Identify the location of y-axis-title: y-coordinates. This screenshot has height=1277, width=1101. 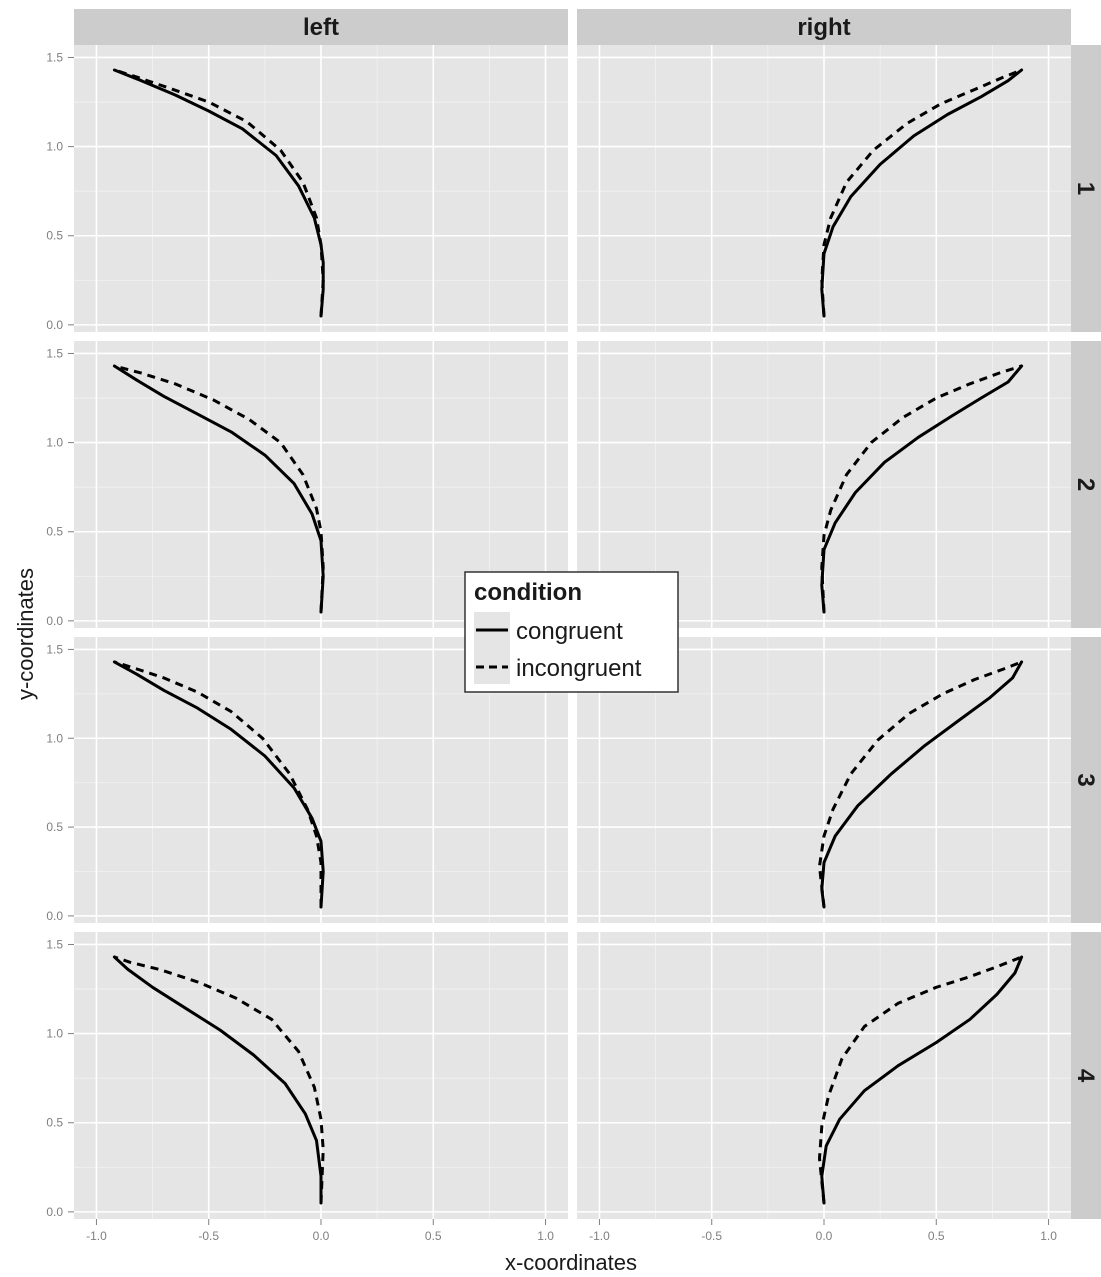
(25, 634).